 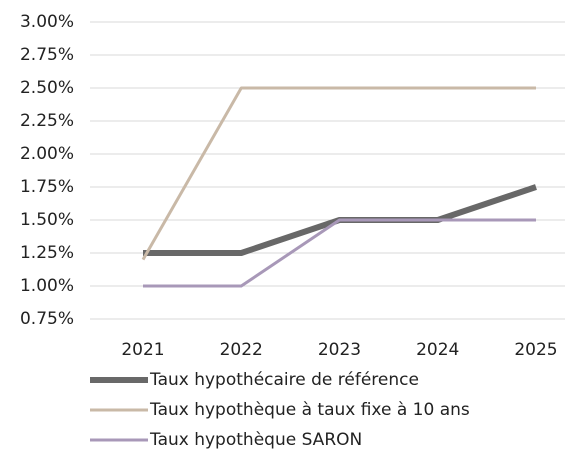 I want to click on x-tick-label: 2022, so click(x=241, y=350).